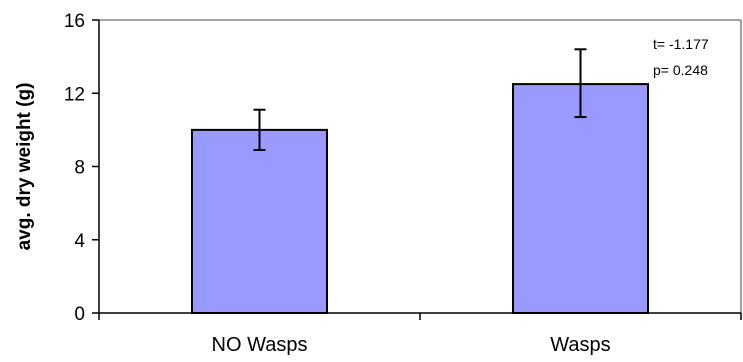 This screenshot has width=743, height=362. I want to click on stat-annotation: p= 0.248, so click(680, 70).